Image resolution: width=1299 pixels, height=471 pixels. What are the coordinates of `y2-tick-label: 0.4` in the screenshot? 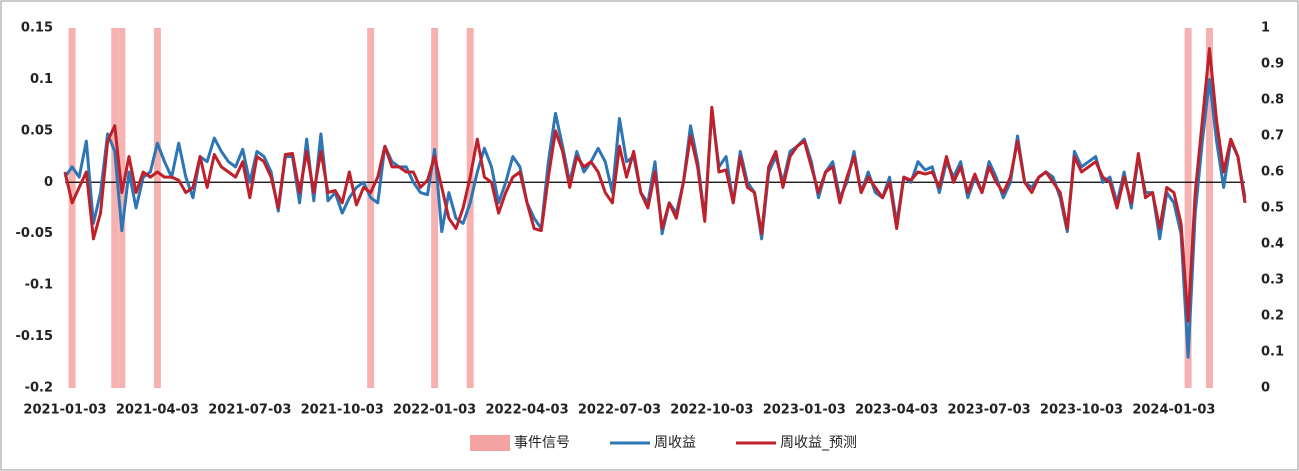 It's located at (1272, 244).